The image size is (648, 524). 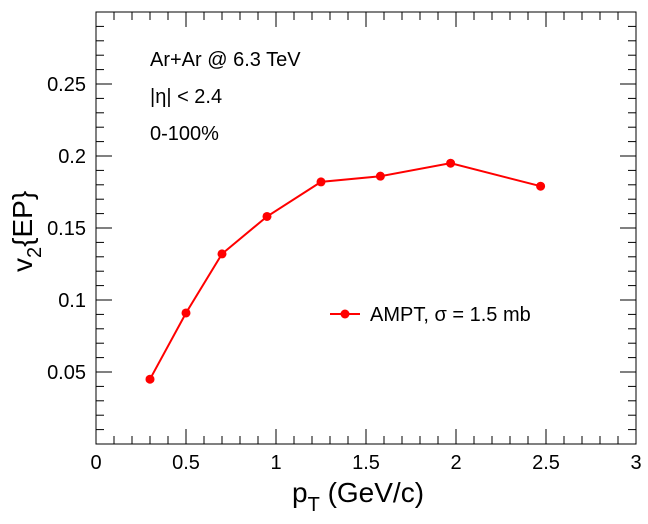 I want to click on x-tick-label: 2, so click(x=455, y=463).